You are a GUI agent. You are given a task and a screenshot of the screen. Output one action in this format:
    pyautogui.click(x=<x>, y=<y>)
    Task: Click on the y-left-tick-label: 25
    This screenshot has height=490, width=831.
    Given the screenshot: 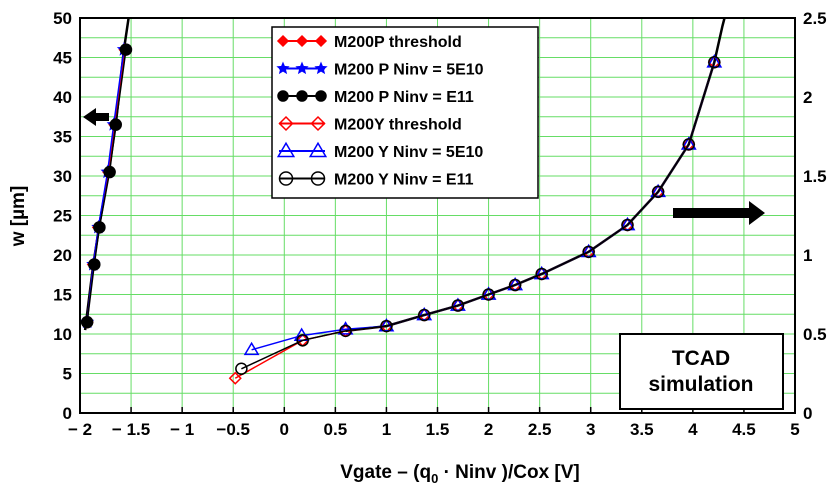 What is the action you would take?
    pyautogui.click(x=62, y=216)
    